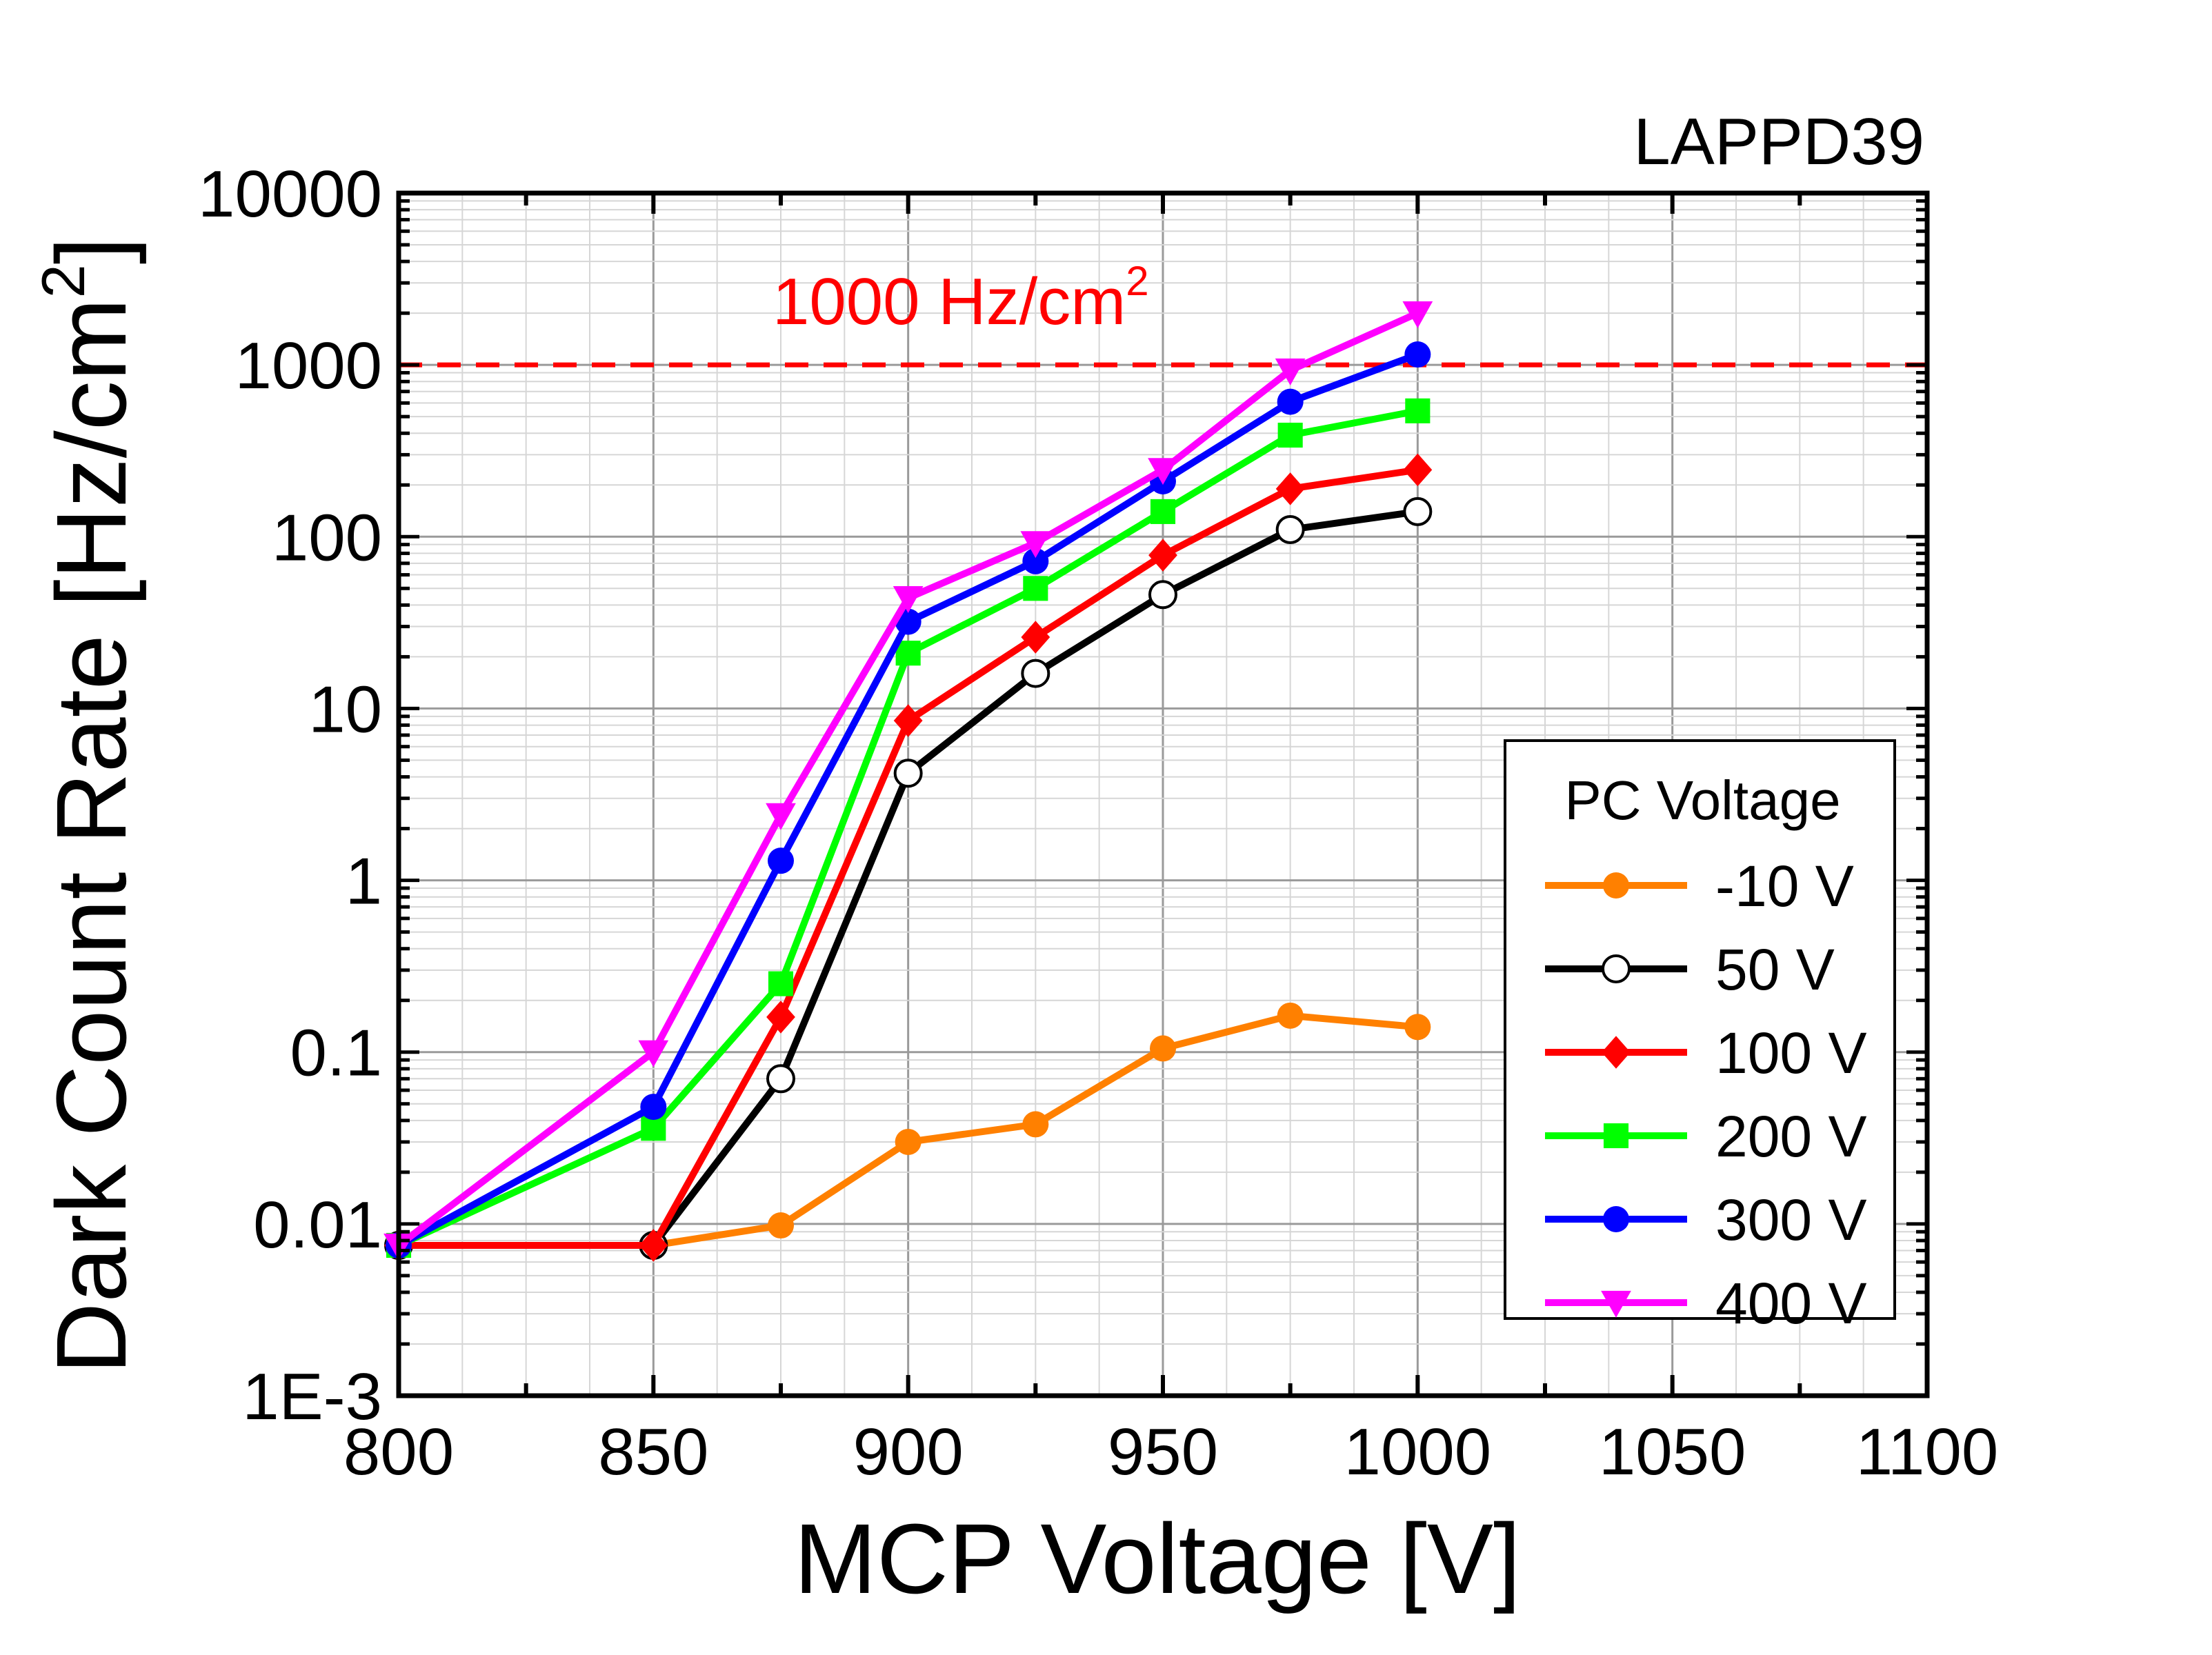 Image resolution: width=2212 pixels, height=1655 pixels. I want to click on y-axis-label-close: ], so click(91, 250).